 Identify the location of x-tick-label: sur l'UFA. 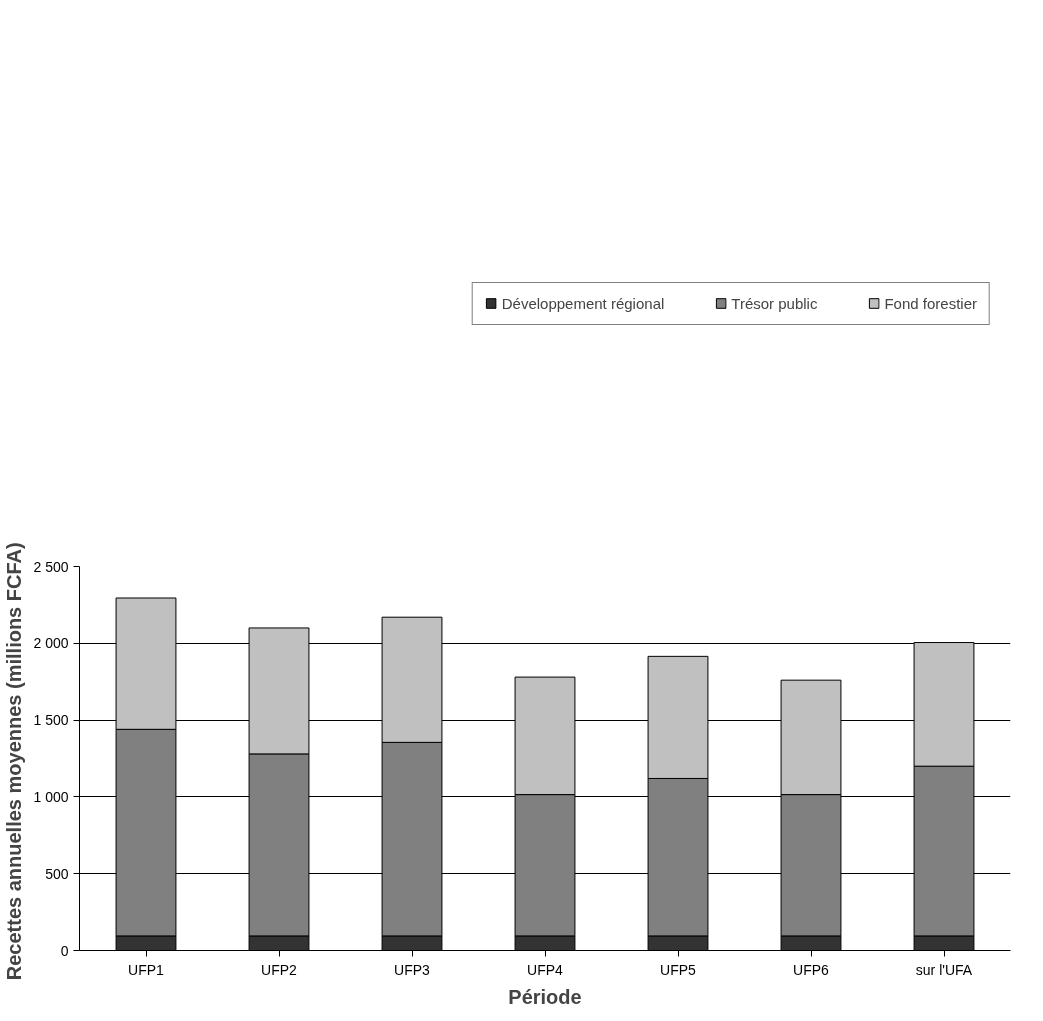
(944, 969).